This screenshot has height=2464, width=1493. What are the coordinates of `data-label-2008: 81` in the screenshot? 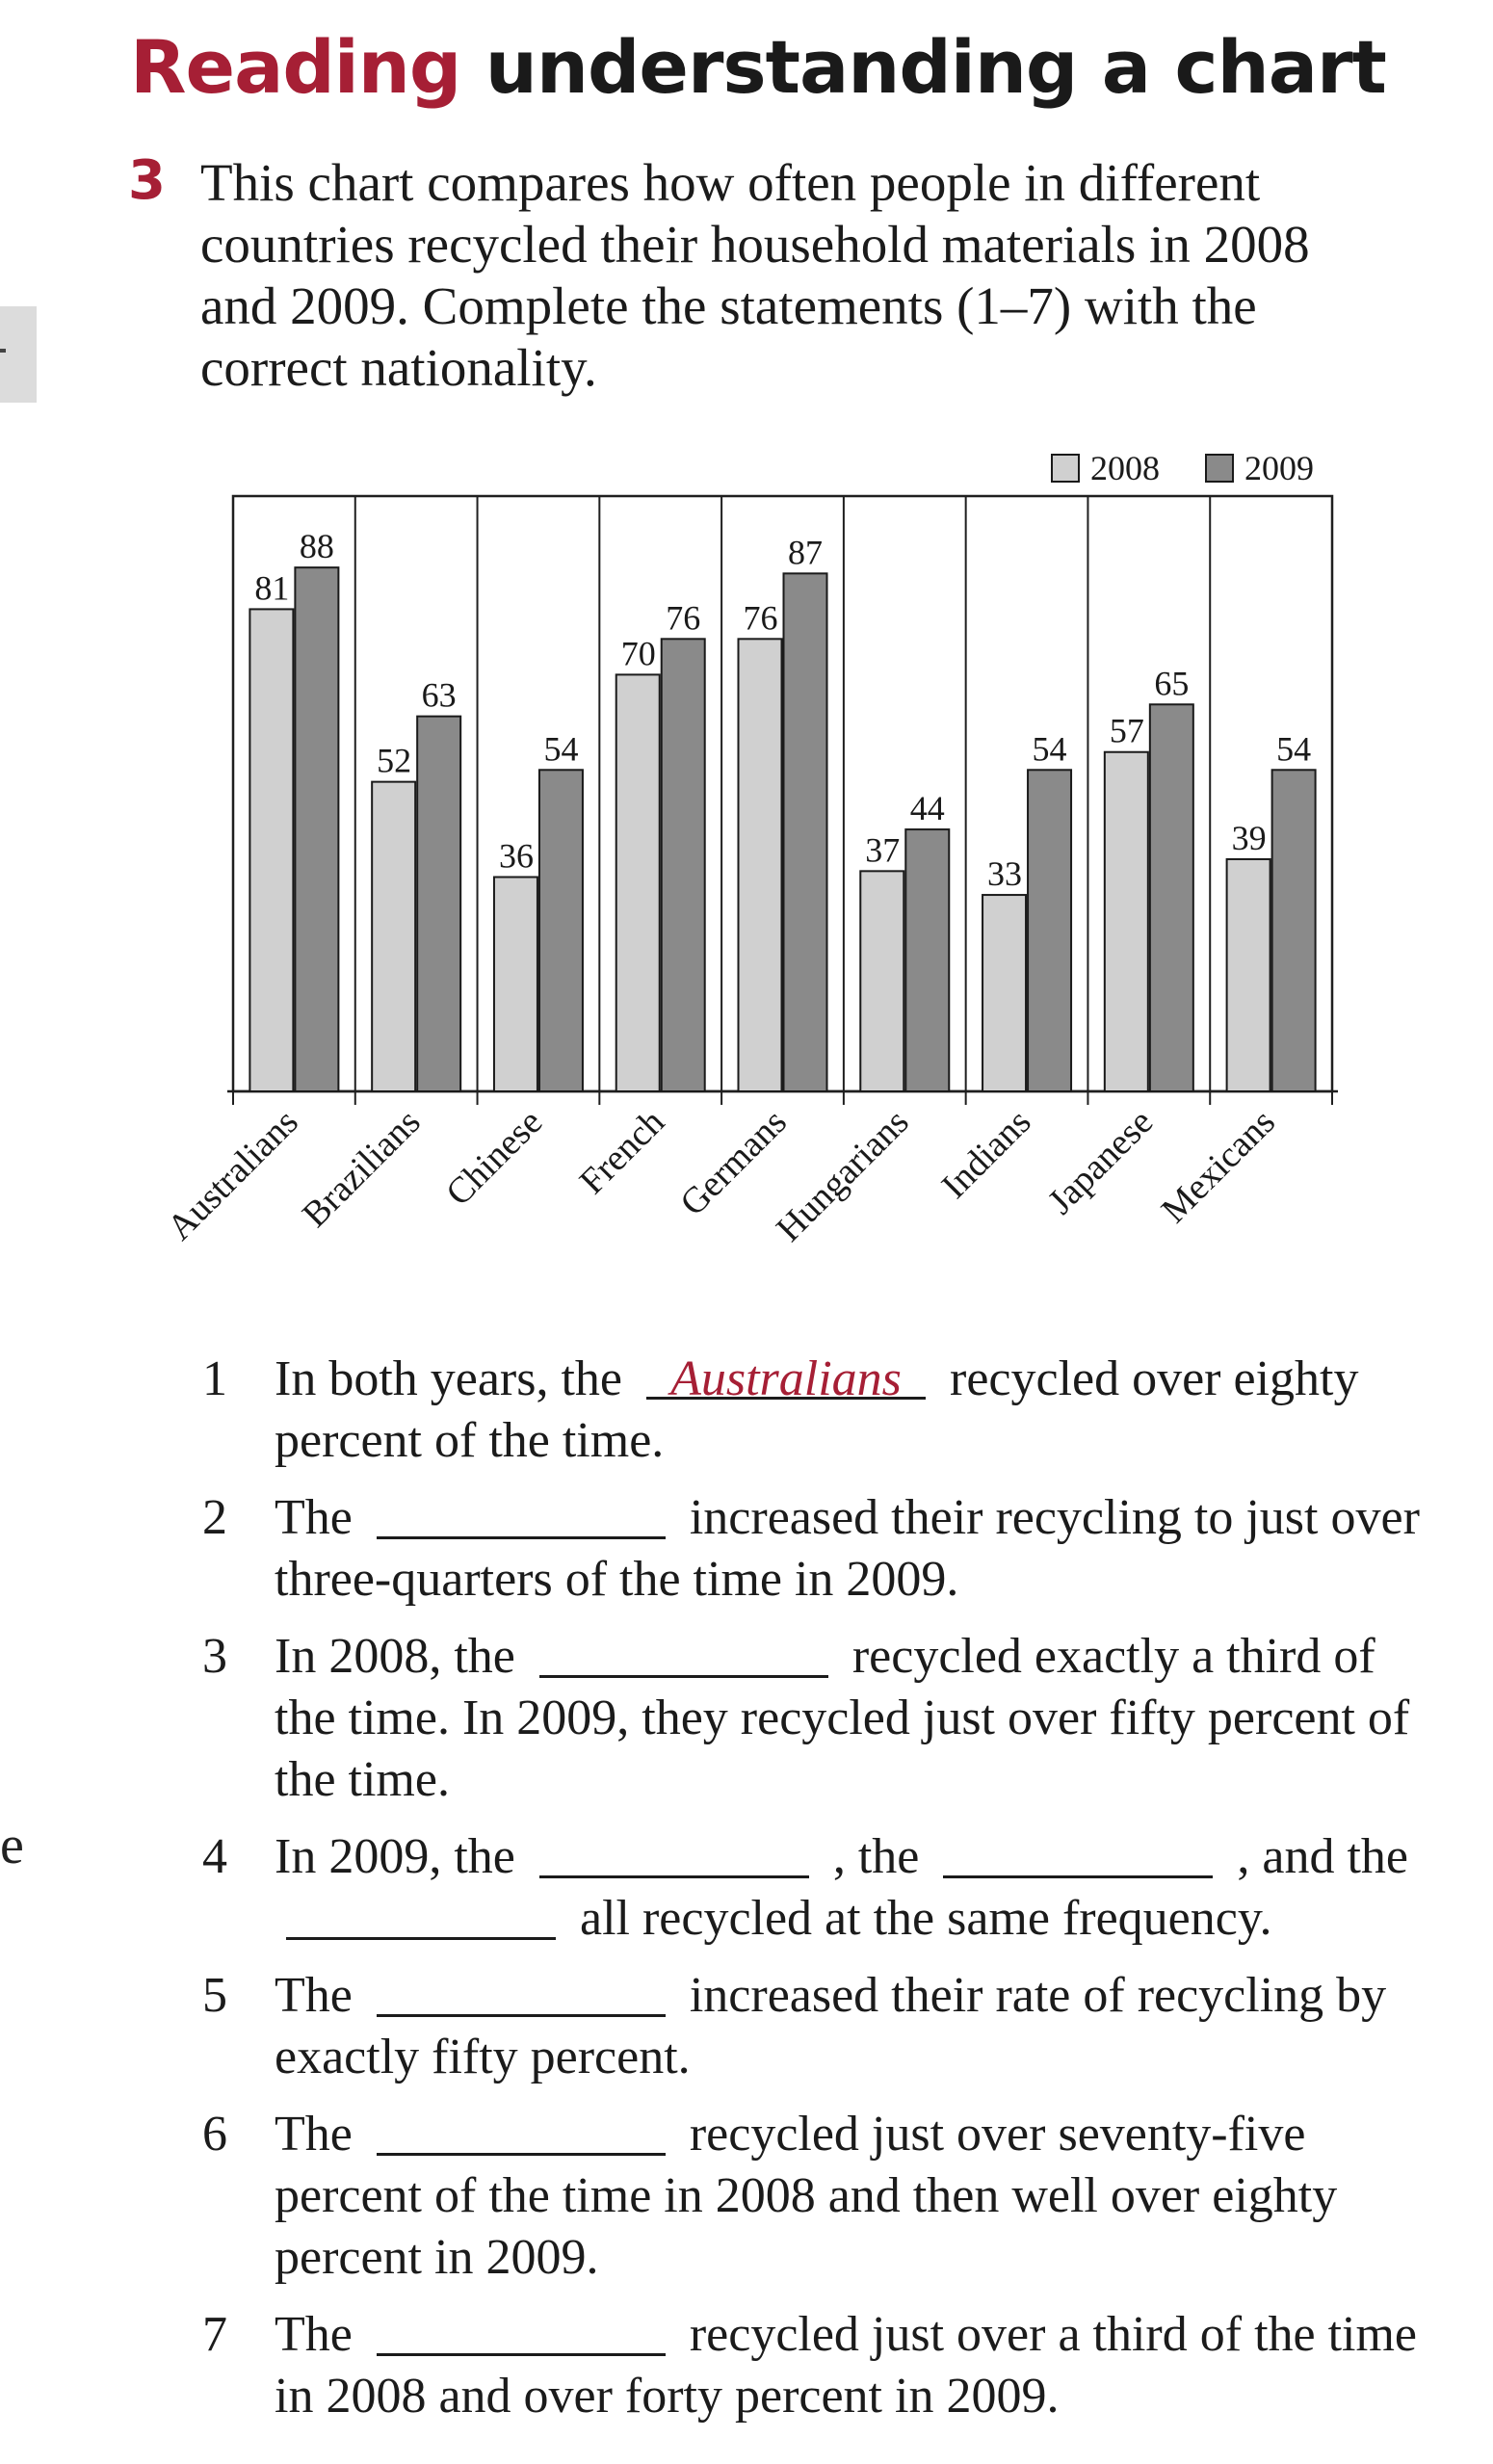 It's located at (271, 587).